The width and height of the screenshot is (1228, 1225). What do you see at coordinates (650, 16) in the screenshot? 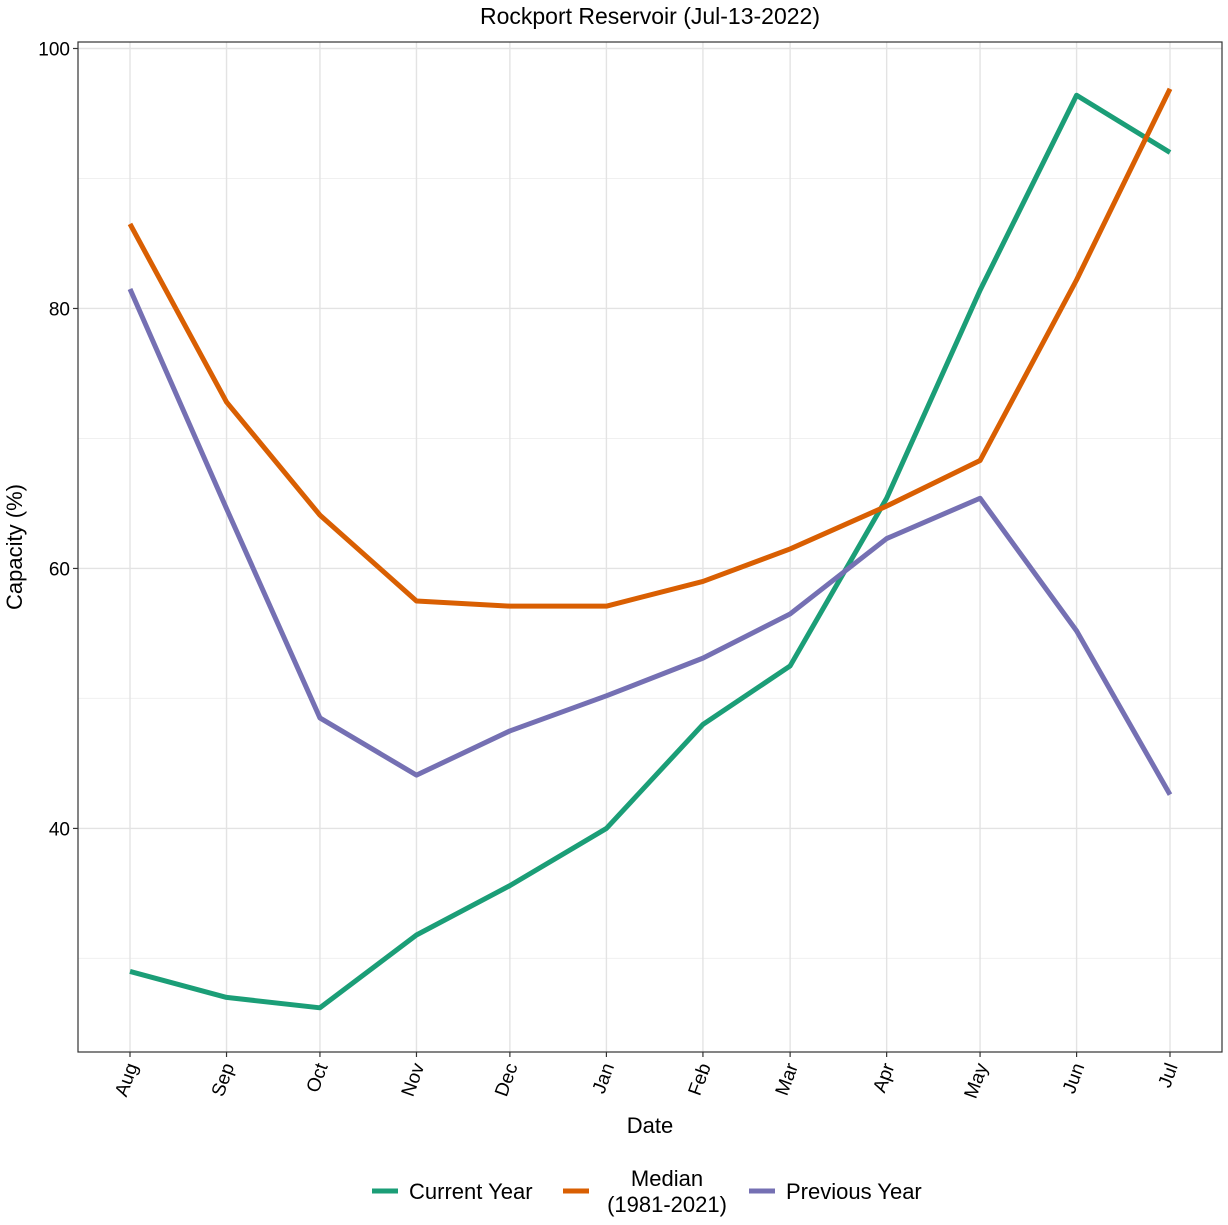
I see `chart-title: Rockport Reservoir (Jul-13-2022)` at bounding box center [650, 16].